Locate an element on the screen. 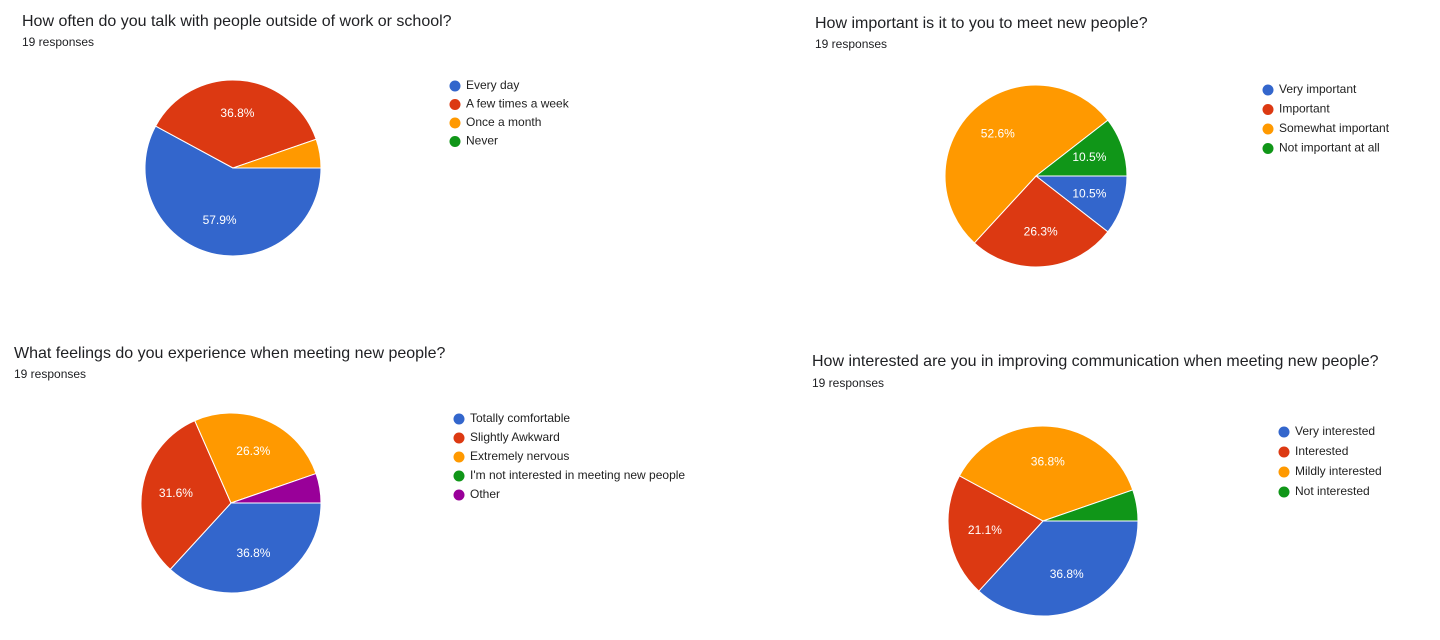 Image resolution: width=1440 pixels, height=640 pixels. legend-label: Once a month is located at coordinates (503, 122).